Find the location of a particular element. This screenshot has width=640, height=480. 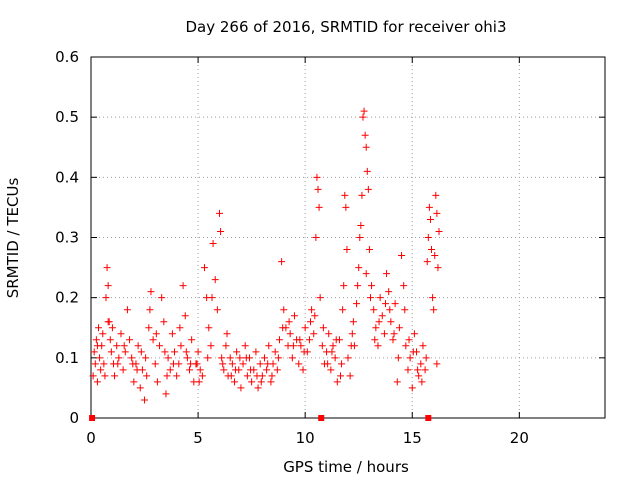

zero-markers is located at coordinates (260, 418).